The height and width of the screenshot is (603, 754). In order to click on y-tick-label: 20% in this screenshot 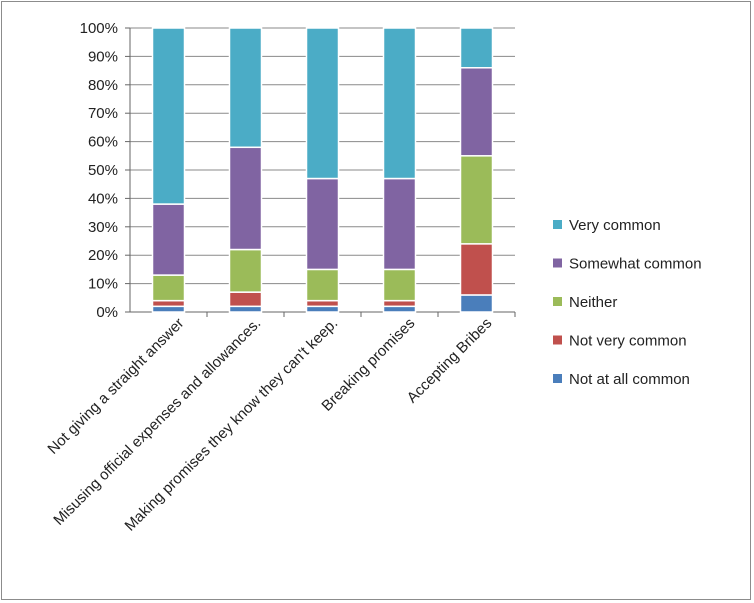, I will do `click(103, 255)`.